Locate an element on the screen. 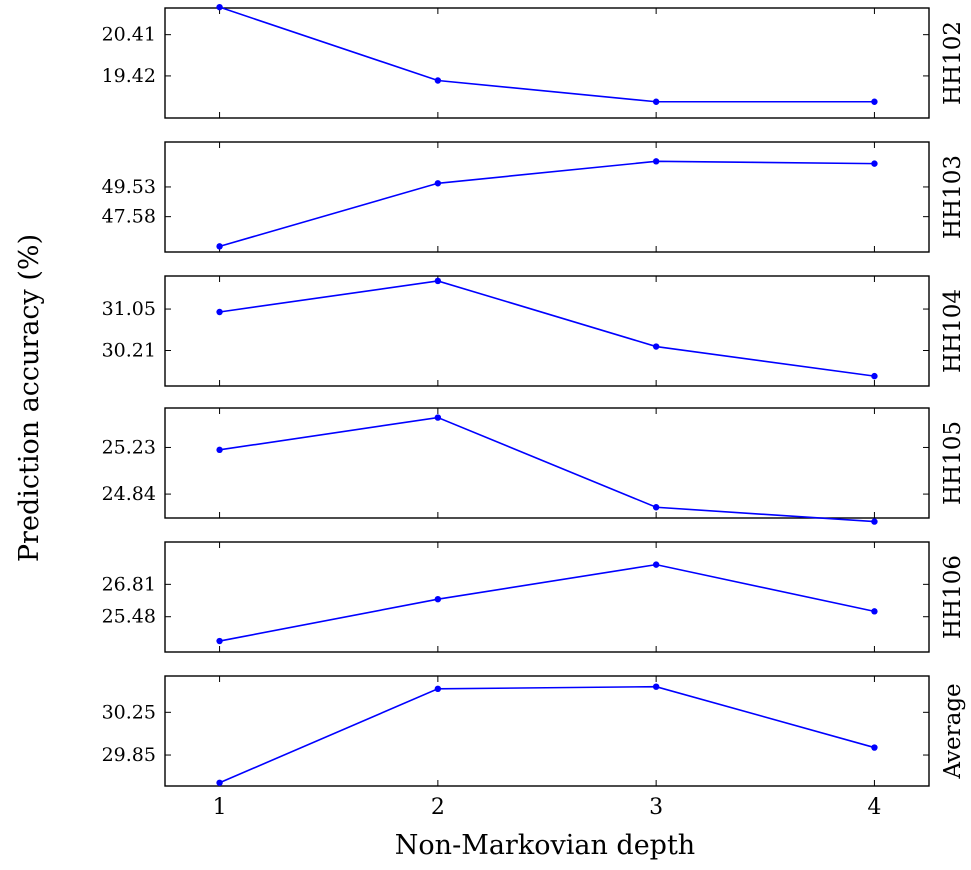 This screenshot has width=971, height=870. x-tick-label: 3 is located at coordinates (656, 807).